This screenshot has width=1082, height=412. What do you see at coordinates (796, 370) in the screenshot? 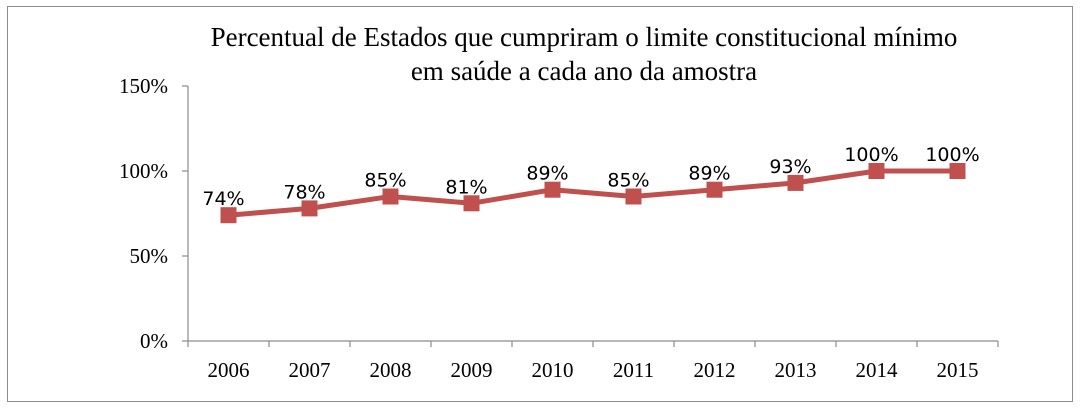
I see `x-tick-label: 2013` at bounding box center [796, 370].